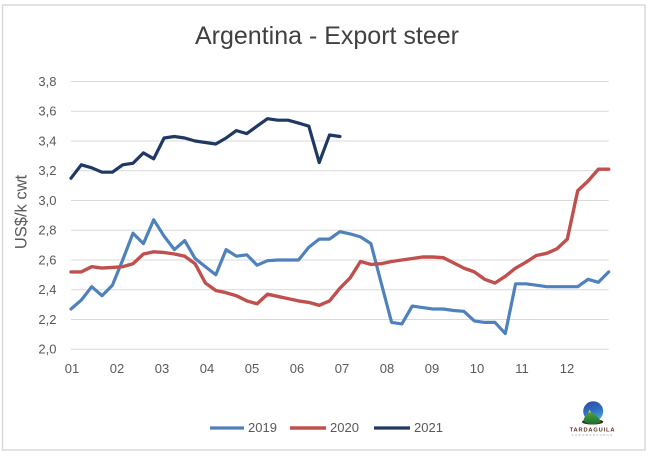 The width and height of the screenshot is (651, 460). Describe the element at coordinates (432, 368) in the screenshot. I see `svg-text: 09` at that location.